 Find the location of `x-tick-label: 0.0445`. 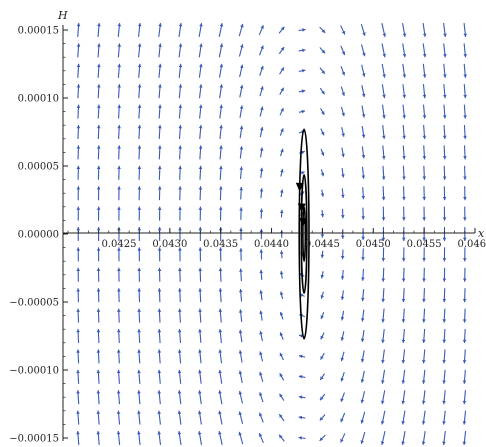

x-tick-label: 0.0445 is located at coordinates (322, 244).